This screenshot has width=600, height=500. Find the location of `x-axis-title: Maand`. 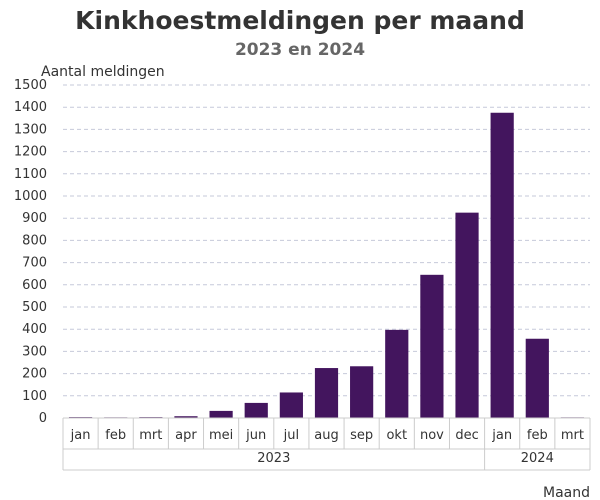

x-axis-title: Maand is located at coordinates (566, 492).